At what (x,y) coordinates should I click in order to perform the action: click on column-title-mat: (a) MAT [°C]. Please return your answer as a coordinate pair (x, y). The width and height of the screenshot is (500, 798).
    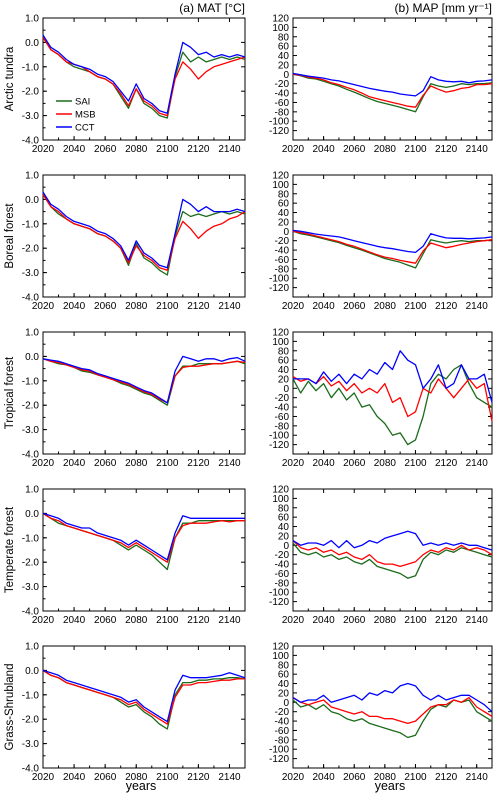
    Looking at the image, I should click on (212, 8).